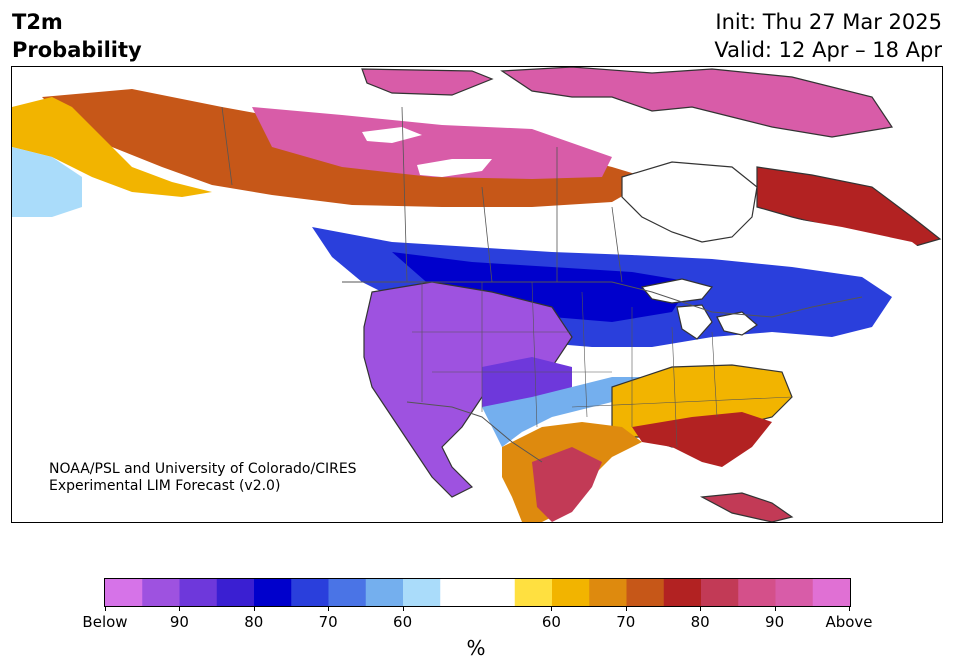 The image size is (954, 671). Describe the element at coordinates (37, 22) in the screenshot. I see `title-line-variable: T2m` at that location.